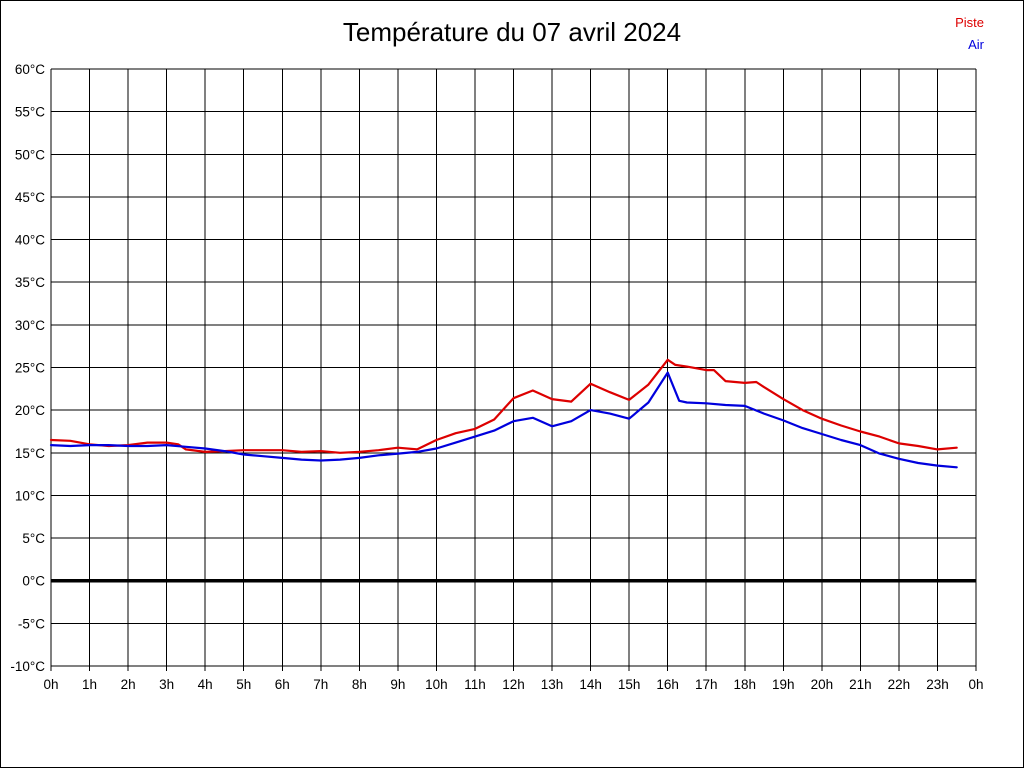  What do you see at coordinates (976, 44) in the screenshot?
I see `legend-label-air: Air` at bounding box center [976, 44].